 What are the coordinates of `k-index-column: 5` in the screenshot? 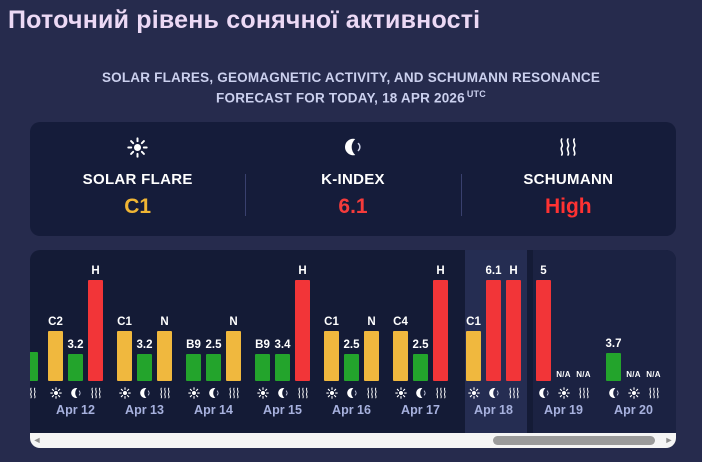 It's located at (543, 315).